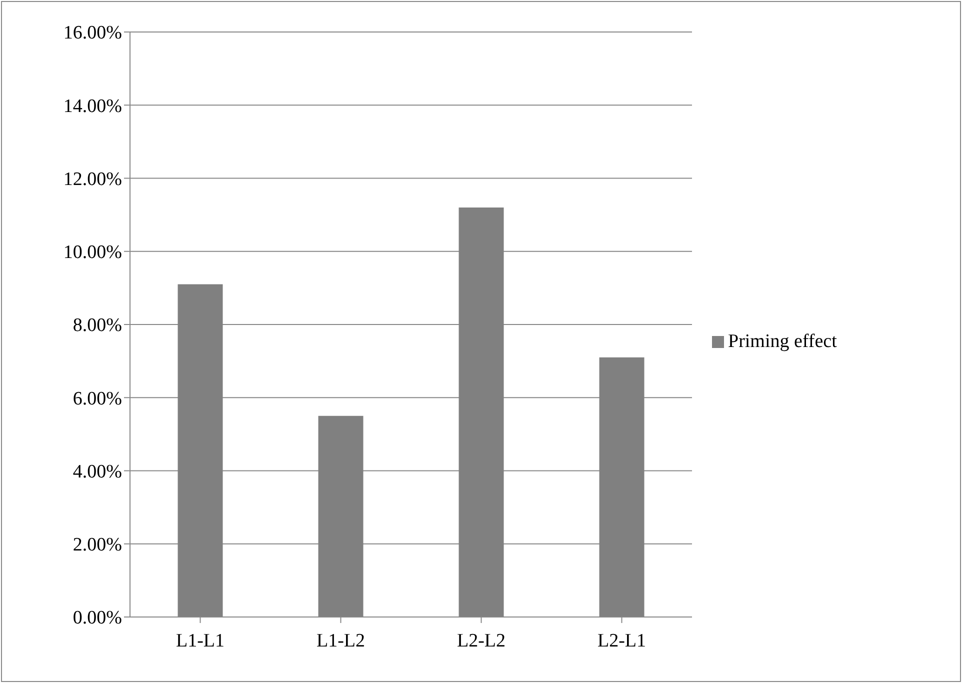 The width and height of the screenshot is (962, 683). Describe the element at coordinates (97, 618) in the screenshot. I see `y-tick-label: 0.00%` at that location.